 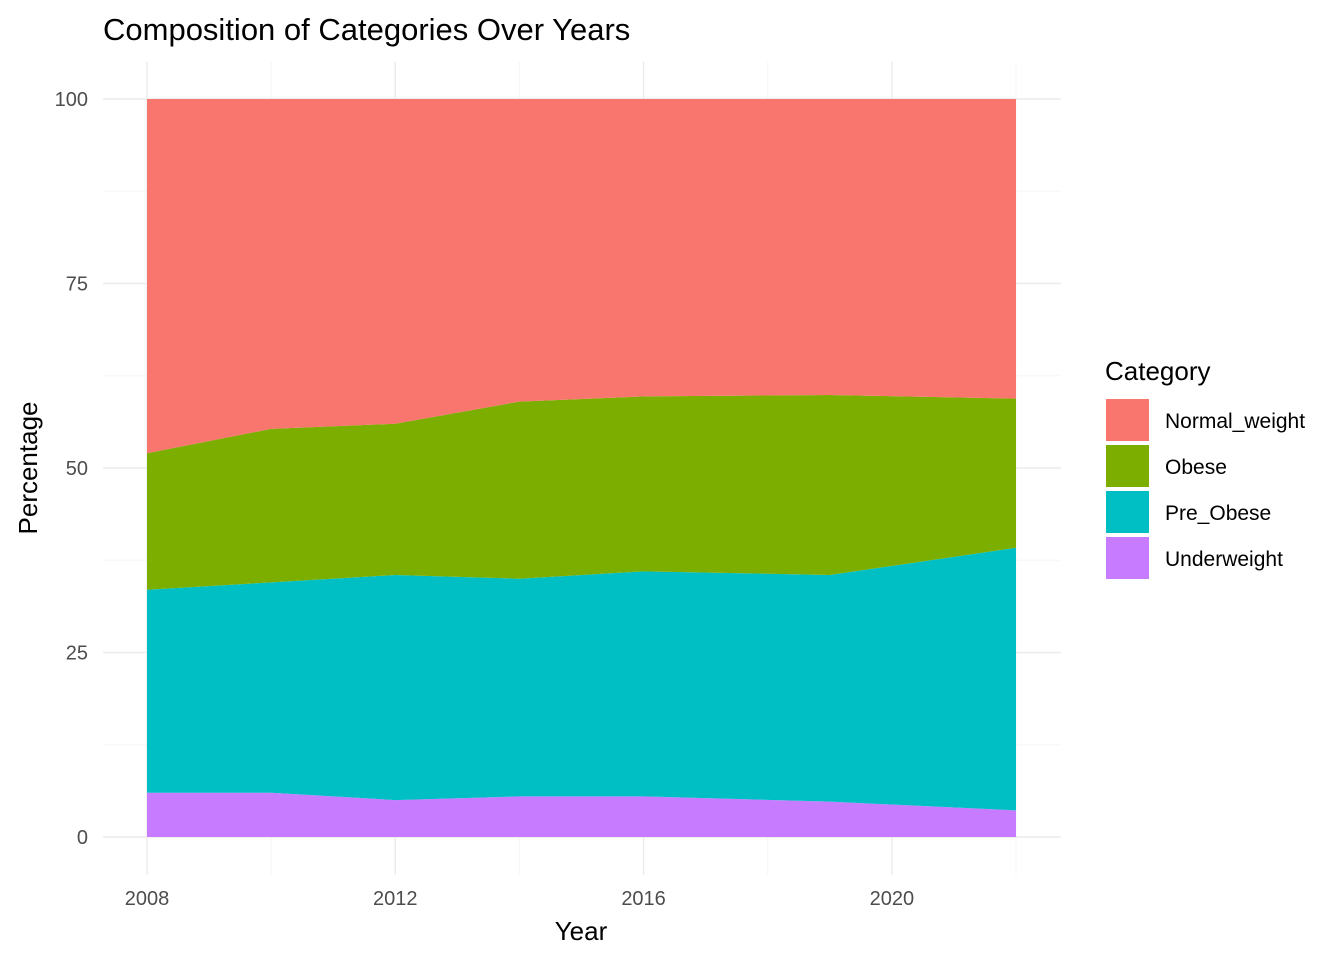 What do you see at coordinates (77, 469) in the screenshot?
I see `y-tick-label: 50` at bounding box center [77, 469].